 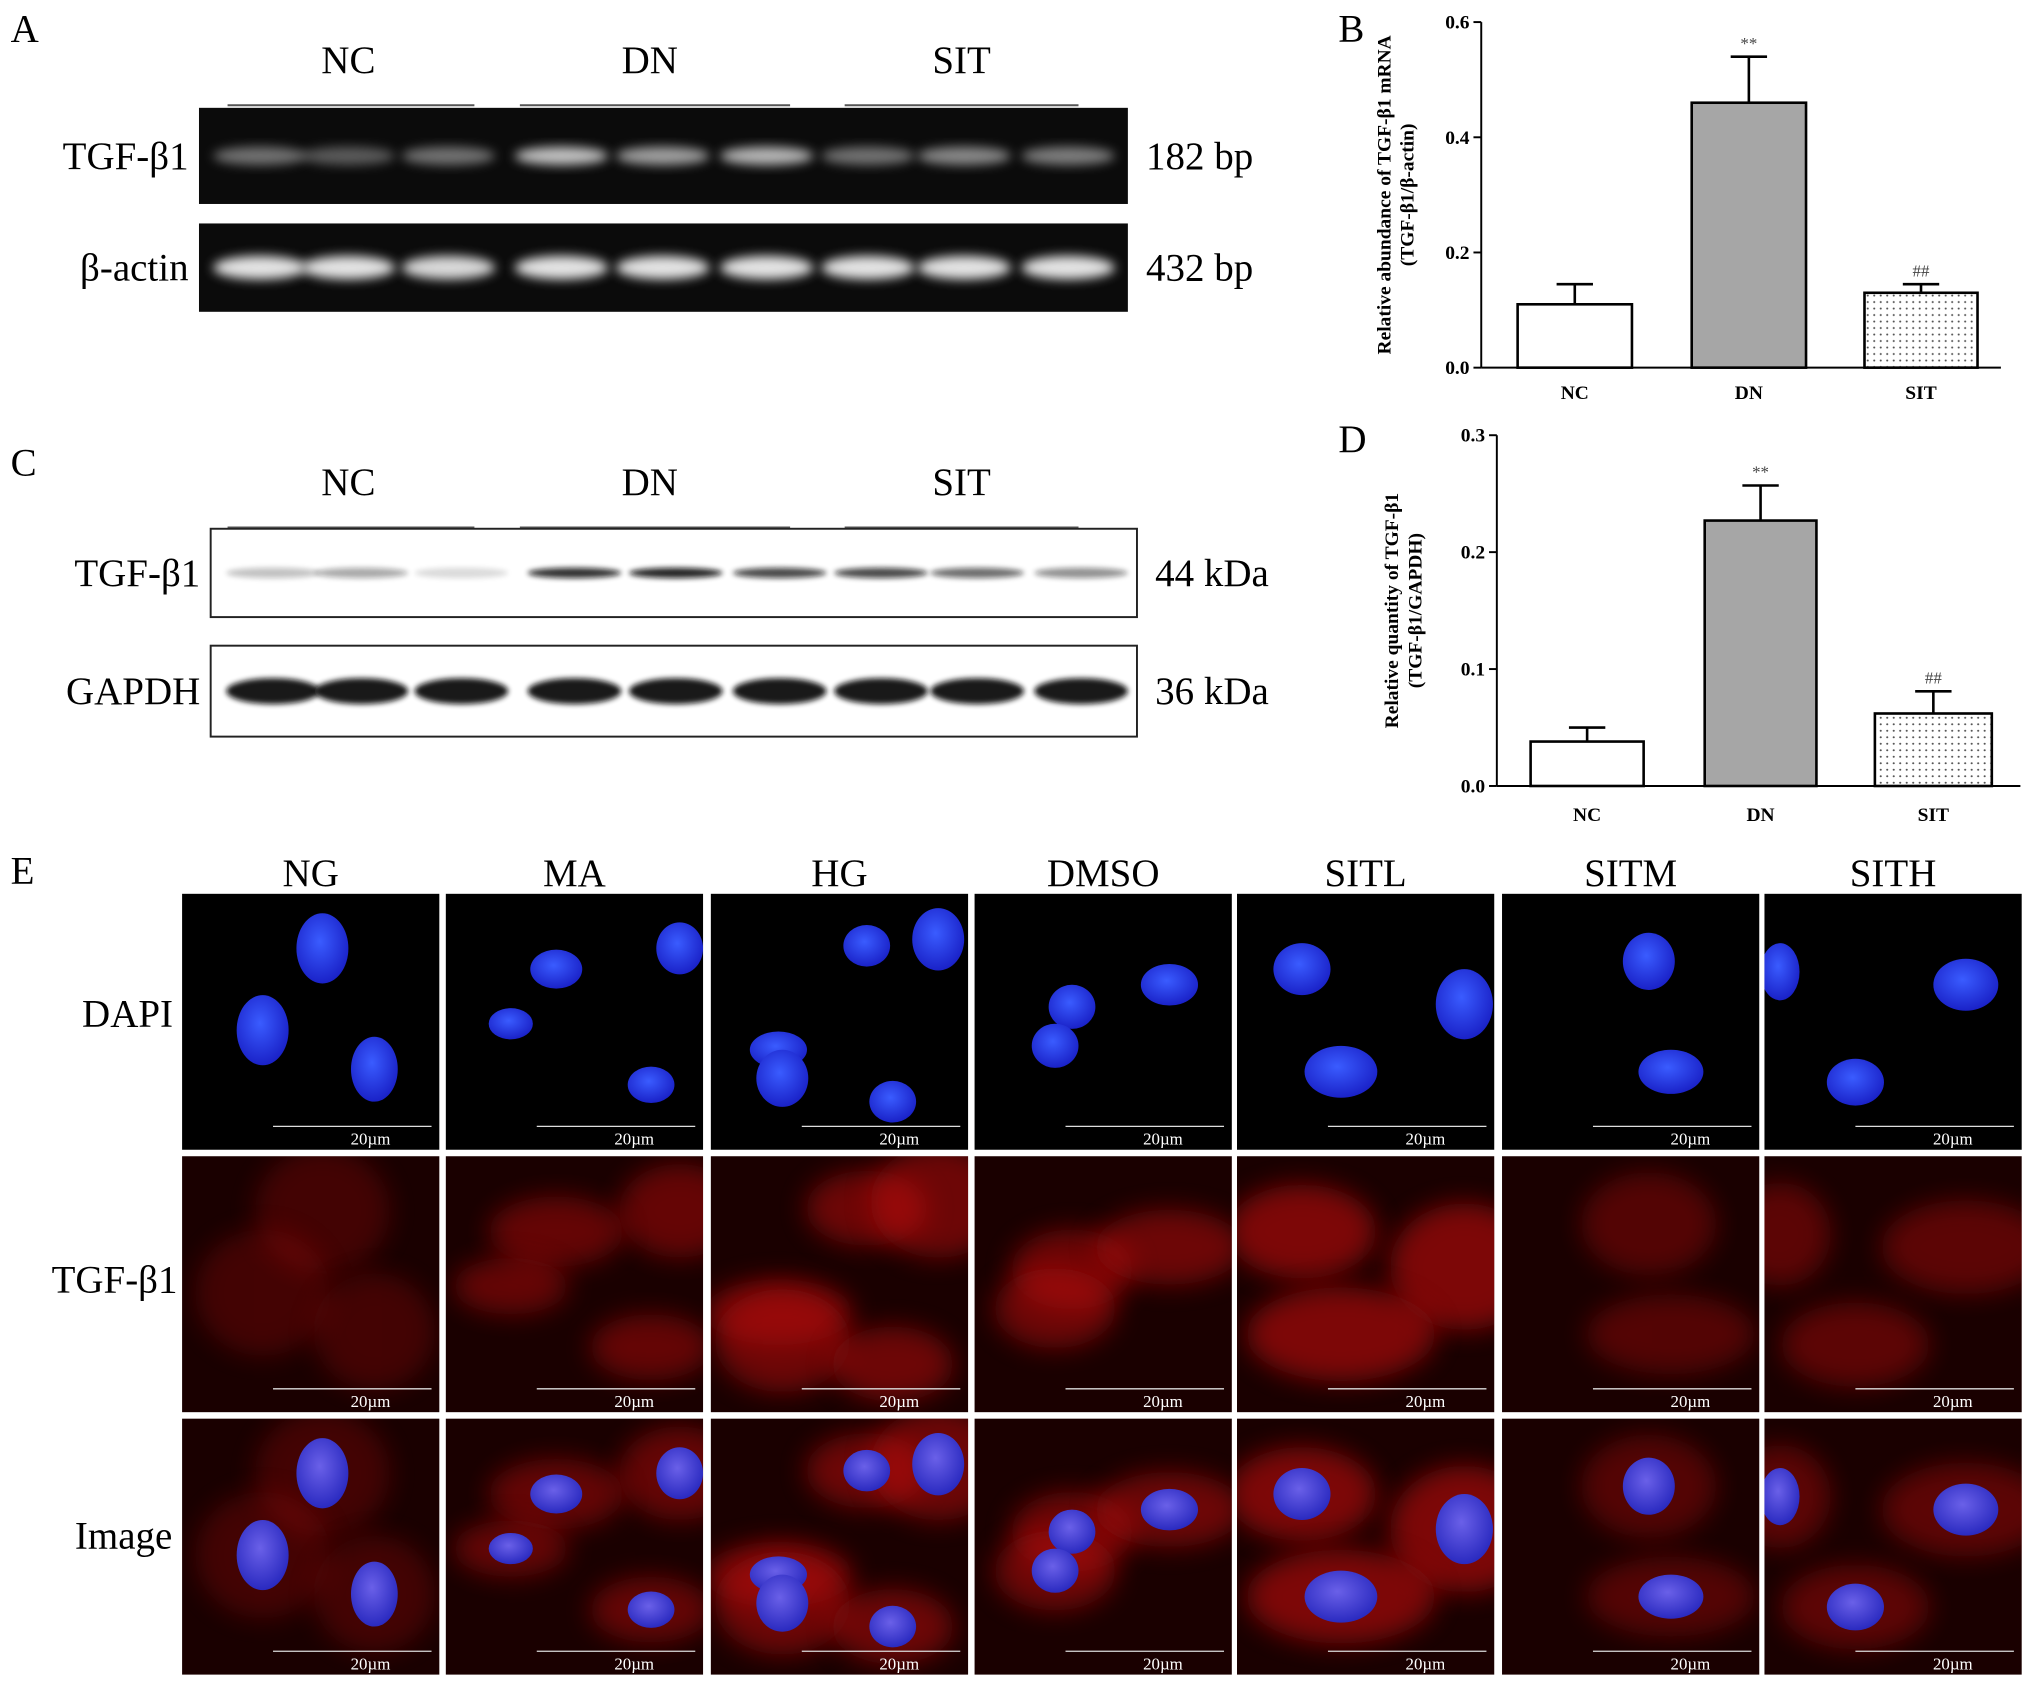 What do you see at coordinates (1392, 610) in the screenshot?
I see `y-axis-label: Relative quantity of TGF-β1` at bounding box center [1392, 610].